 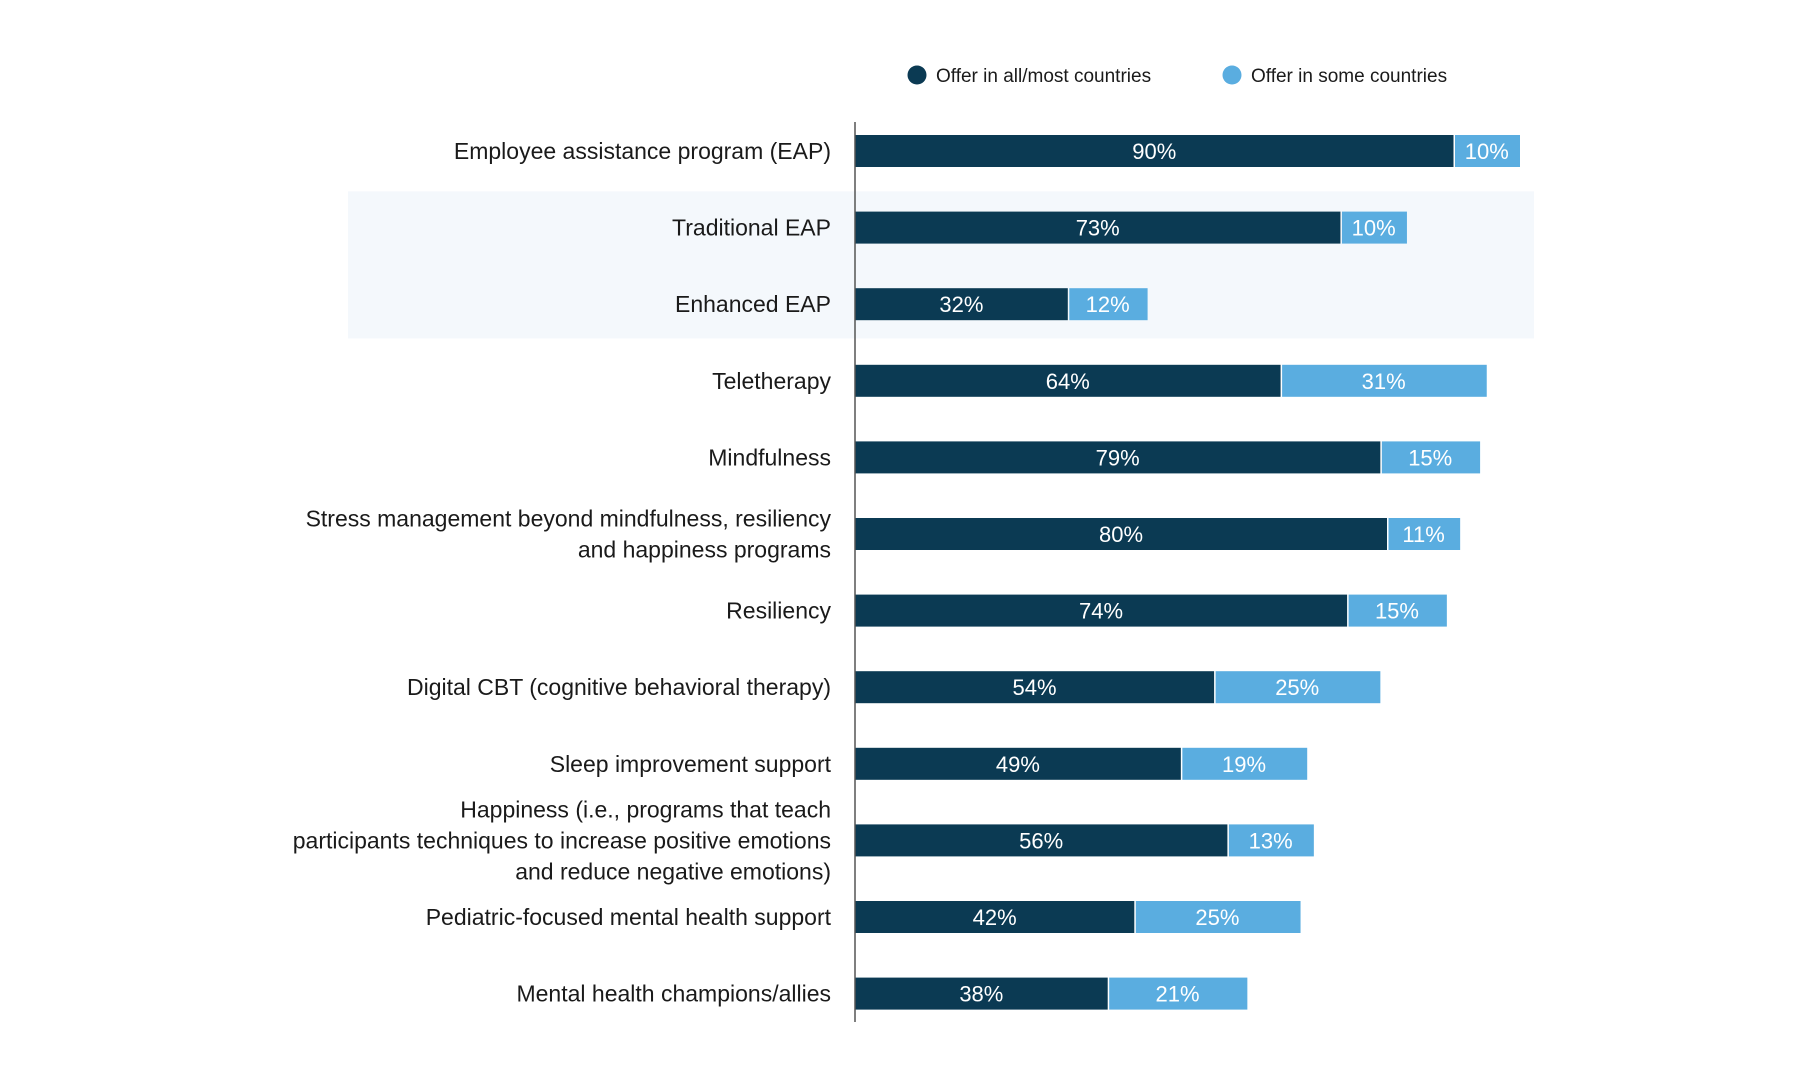 I want to click on category-label-line: Sleep improvement support, so click(x=691, y=764).